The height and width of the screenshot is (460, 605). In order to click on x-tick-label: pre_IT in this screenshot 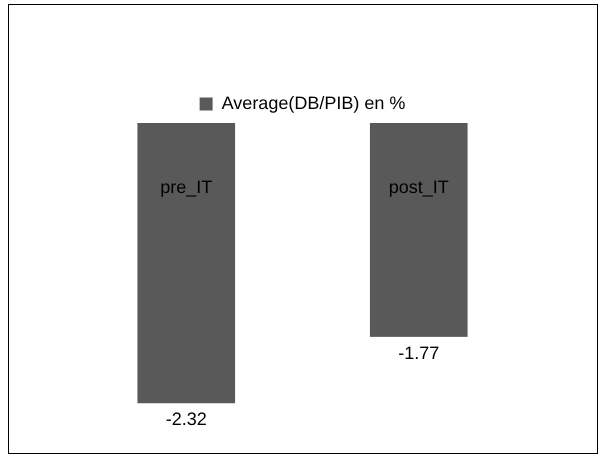, I will do `click(186, 186)`.